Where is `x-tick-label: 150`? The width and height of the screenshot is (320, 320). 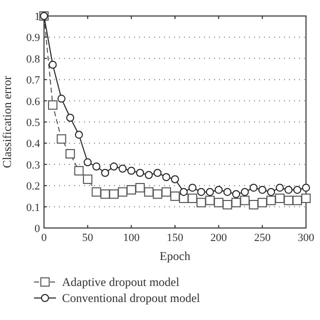 x-tick-label: 150 is located at coordinates (175, 238).